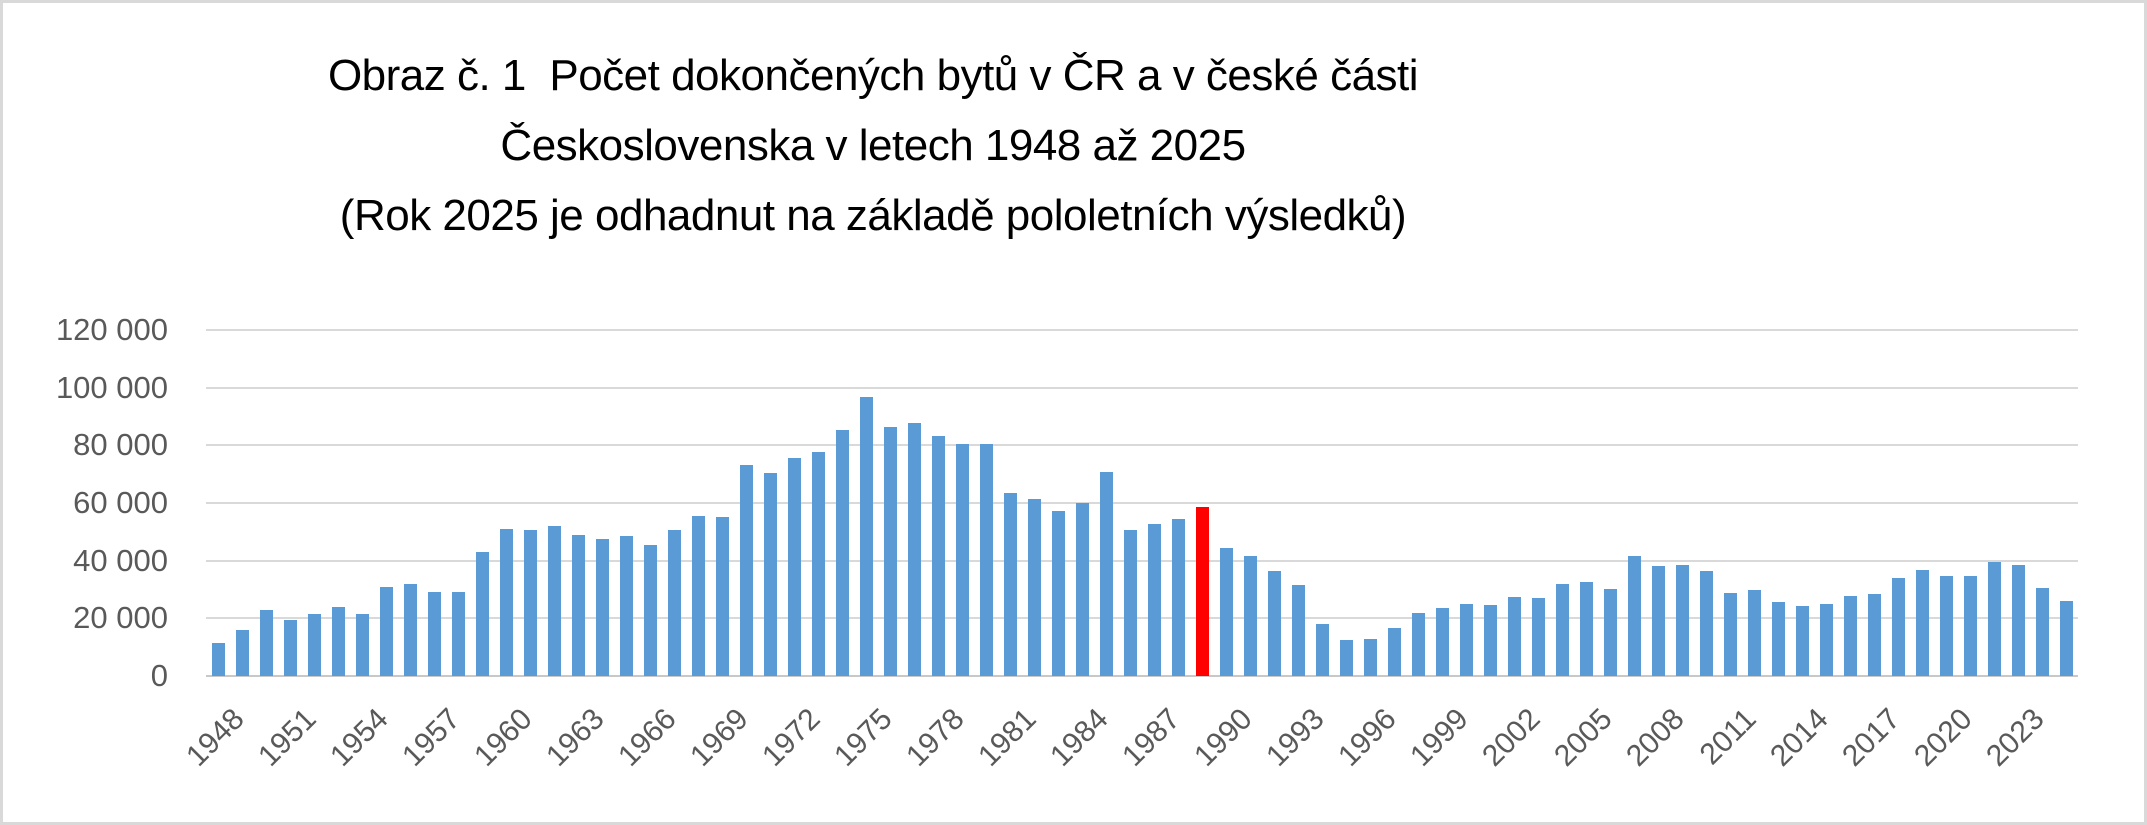 Image resolution: width=2147 pixels, height=825 pixels. What do you see at coordinates (1202, 591) in the screenshot?
I see `bar-highlighted` at bounding box center [1202, 591].